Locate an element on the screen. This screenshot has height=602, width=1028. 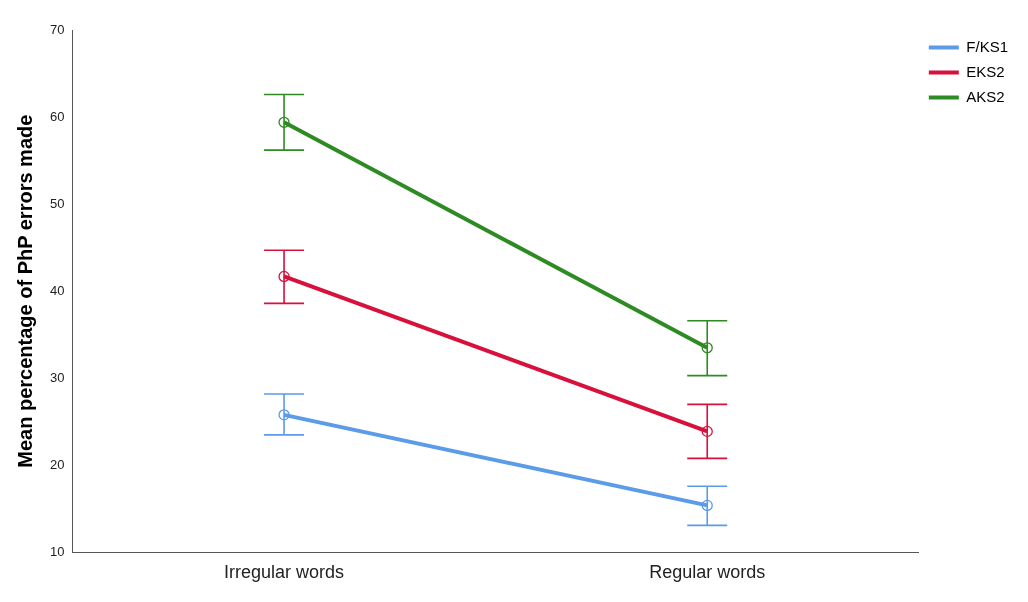
y-tick-label: 70 is located at coordinates (57, 29).